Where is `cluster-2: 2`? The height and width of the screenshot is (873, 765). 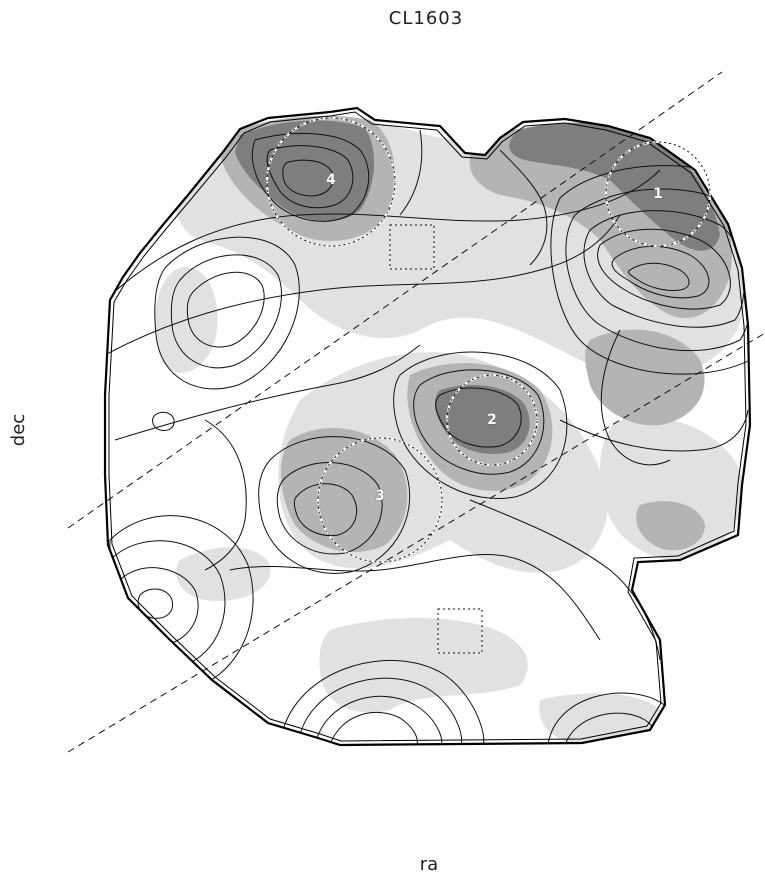
cluster-2: 2 is located at coordinates (492, 420).